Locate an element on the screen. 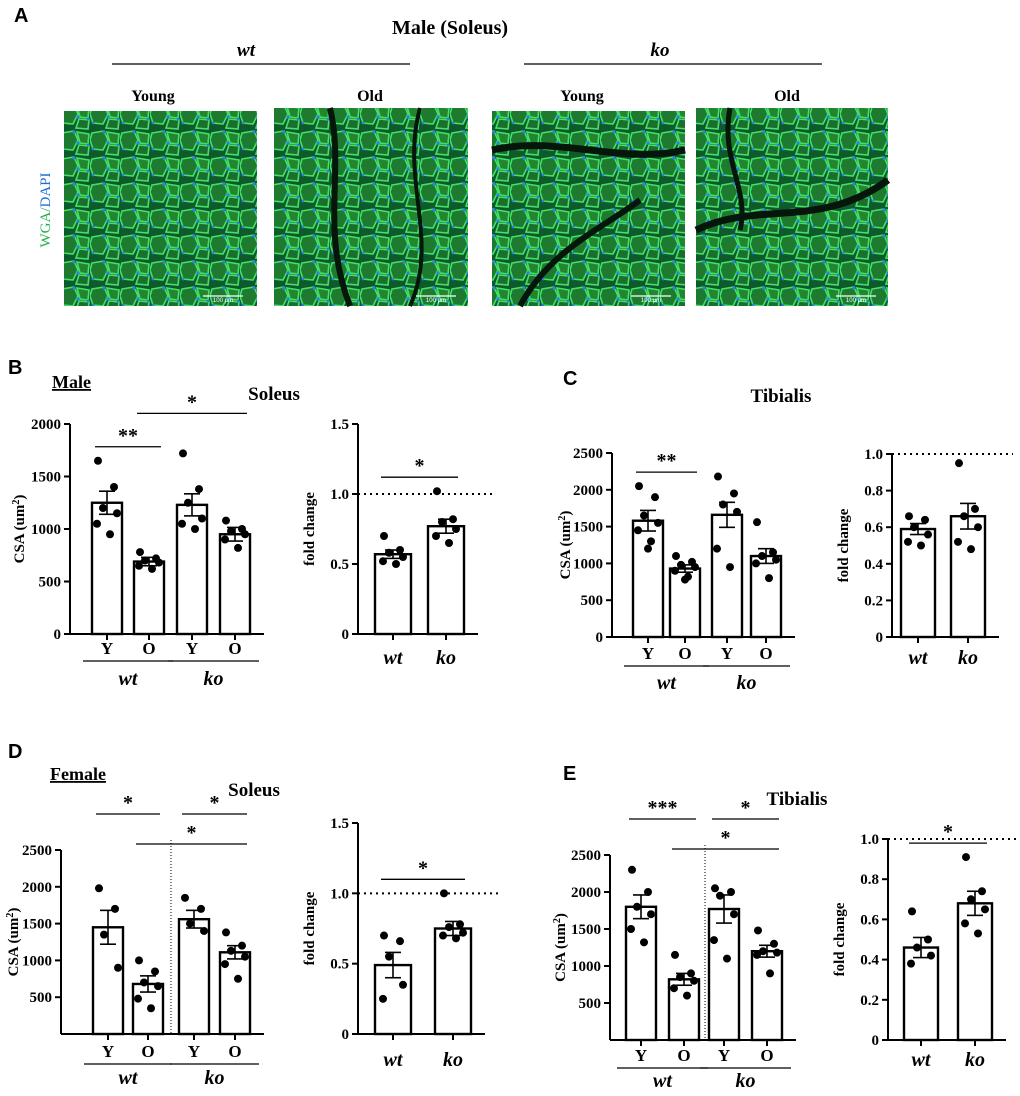  micrograph-old-wt: Old 100 µm is located at coordinates (371, 198).